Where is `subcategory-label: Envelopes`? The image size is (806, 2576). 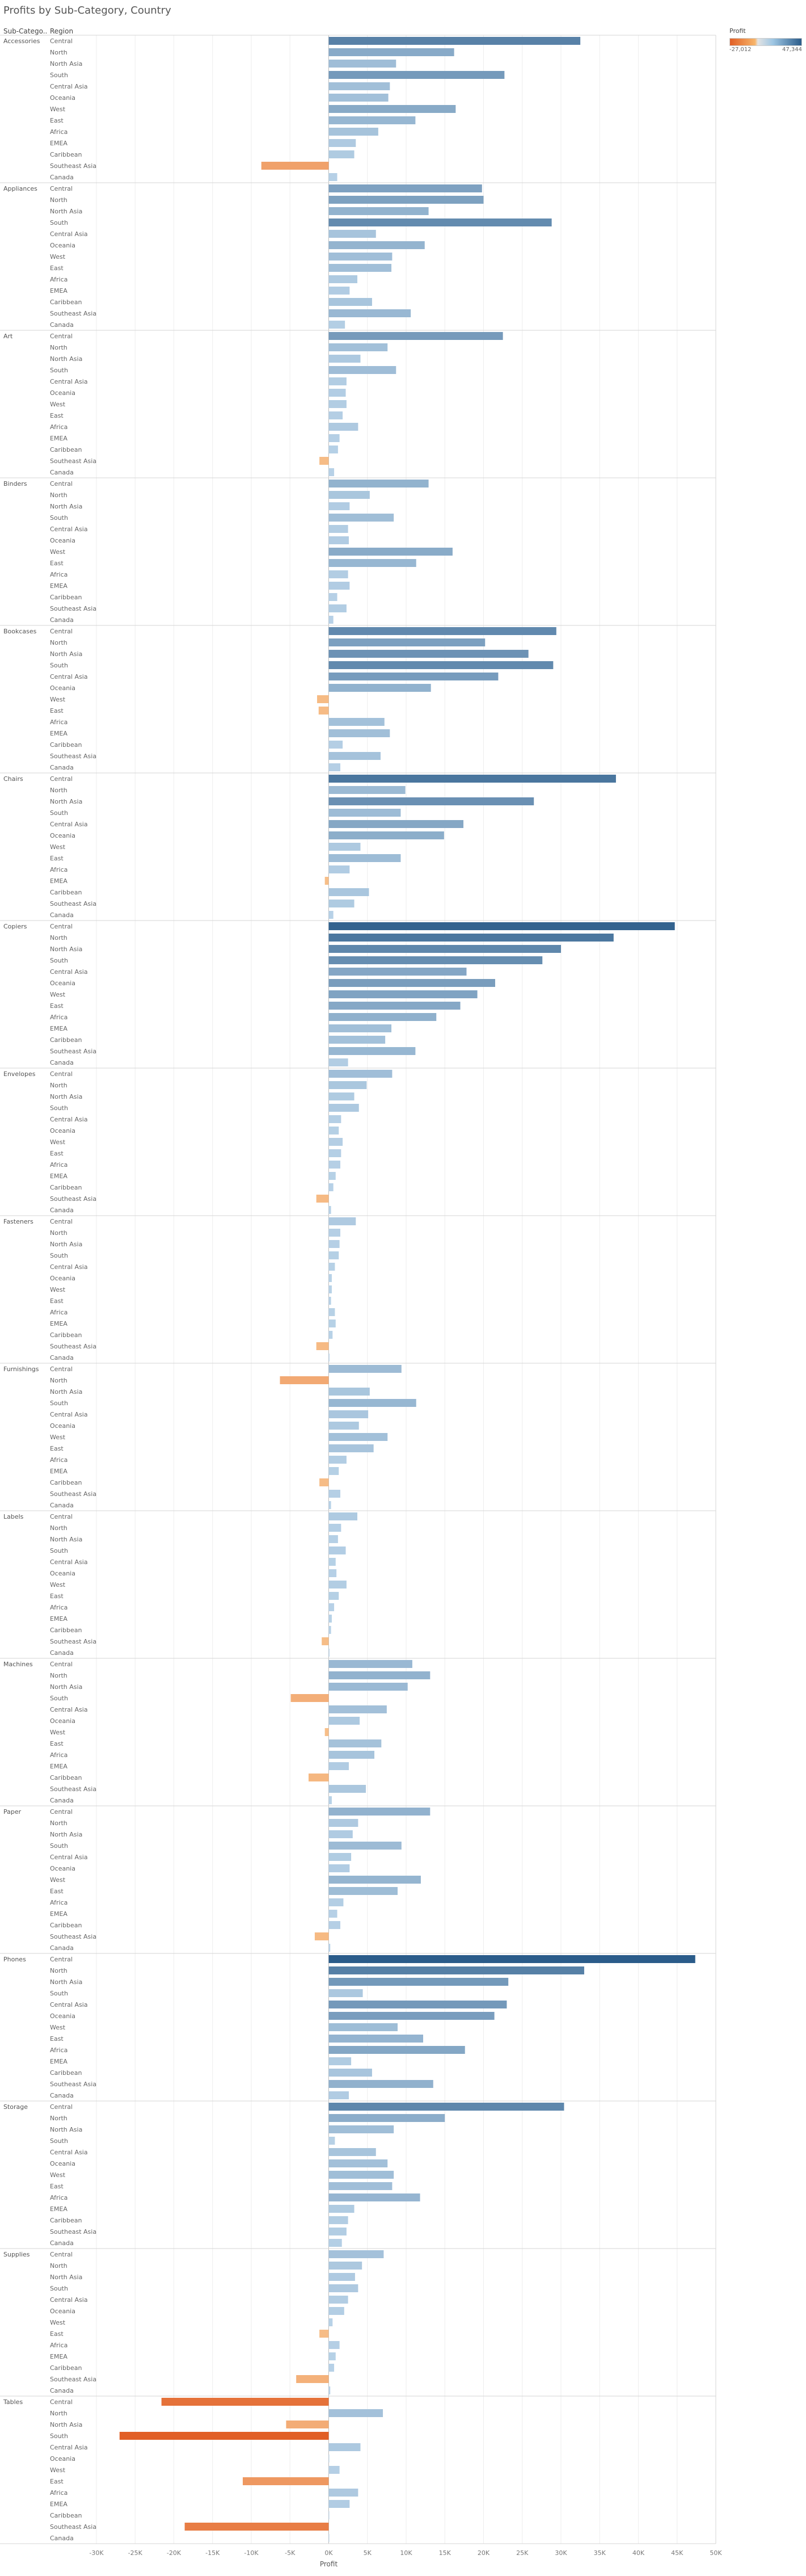
subcategory-label: Envelopes is located at coordinates (20, 1074).